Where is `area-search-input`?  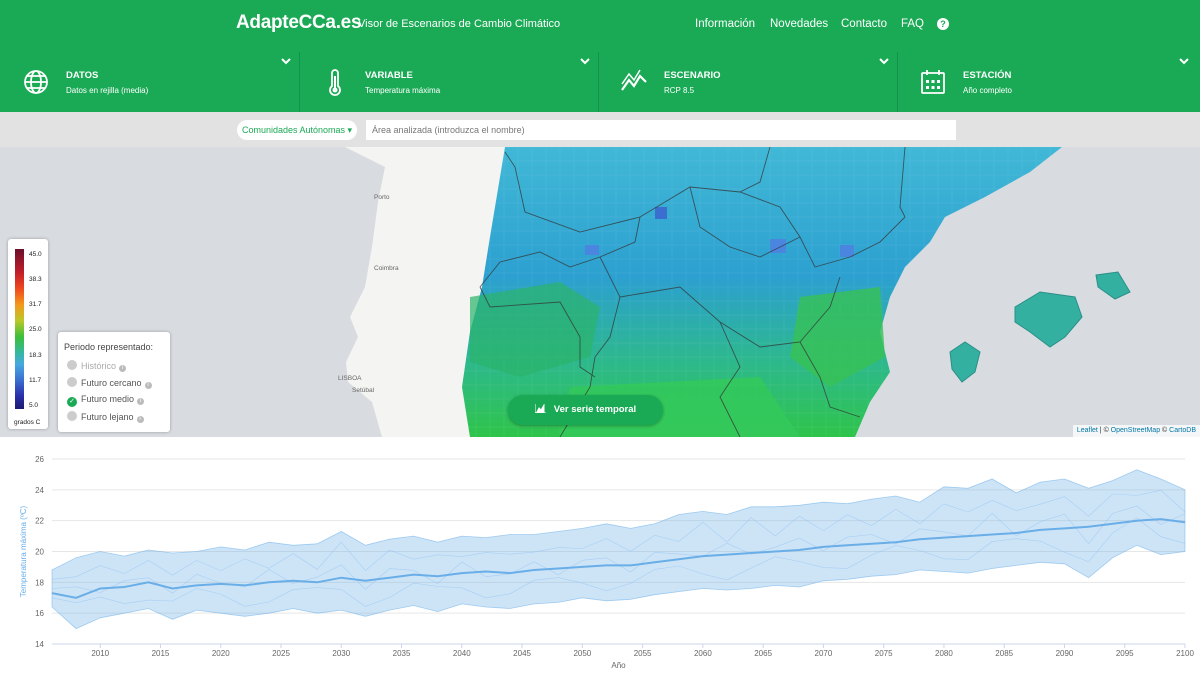
area-search-input is located at coordinates (661, 130).